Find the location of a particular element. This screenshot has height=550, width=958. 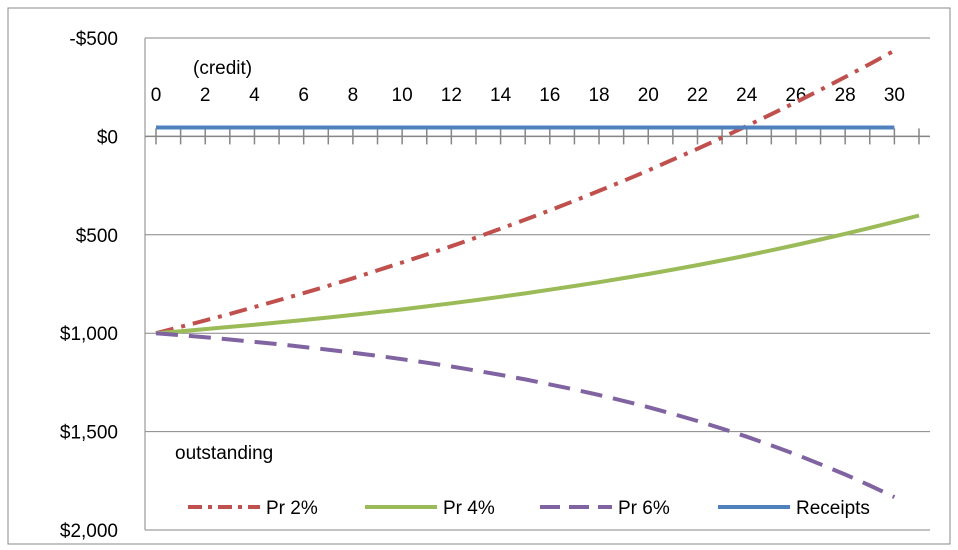

x-tick-label: 0 is located at coordinates (156, 95).